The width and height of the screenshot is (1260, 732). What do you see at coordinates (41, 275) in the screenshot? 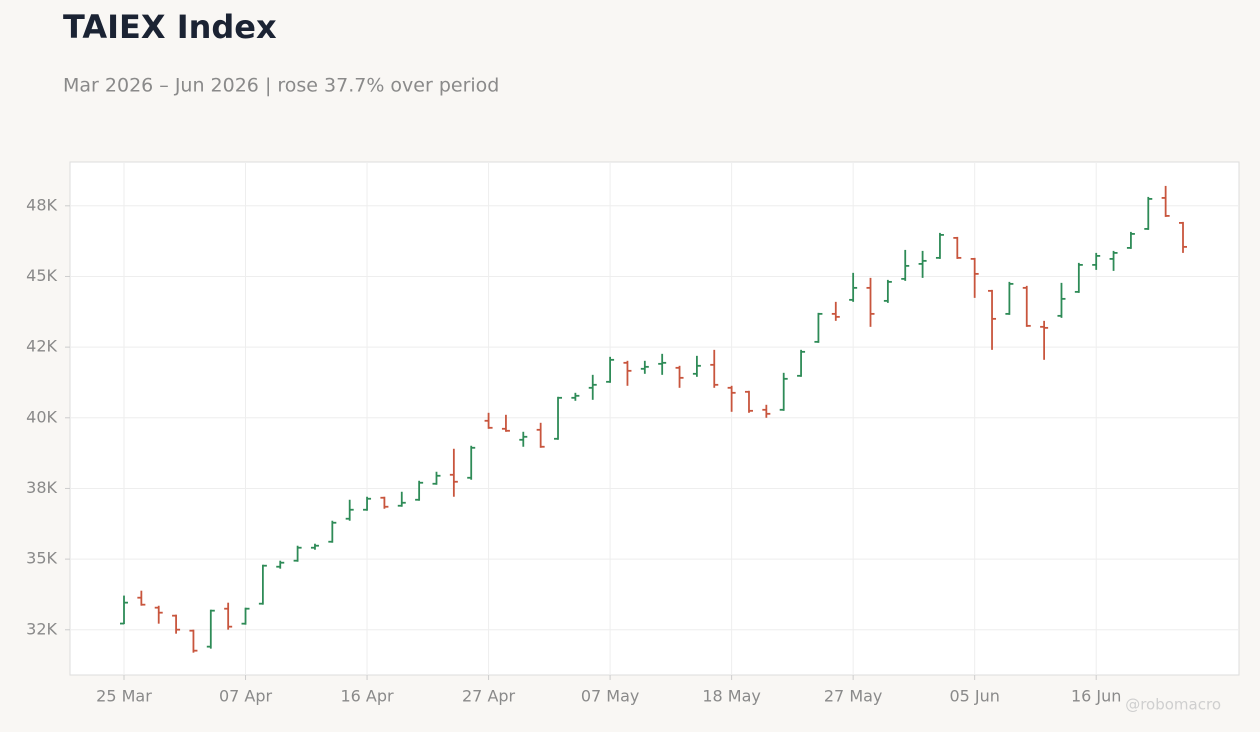
I see `y-tick-label: 45K` at bounding box center [41, 275].